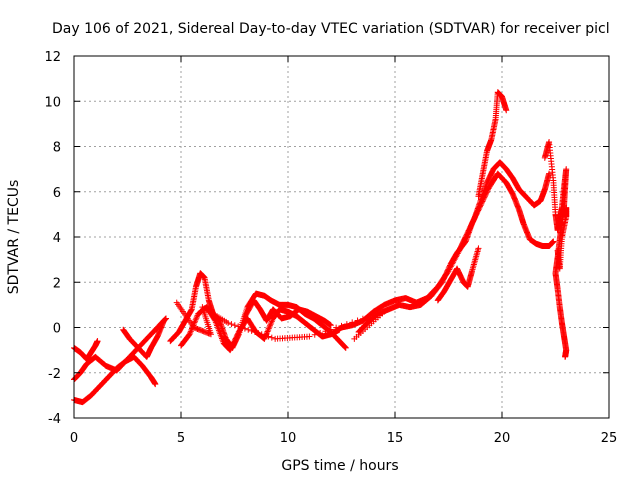 This screenshot has width=640, height=480. I want to click on series-trace-b, so click(115, 379).